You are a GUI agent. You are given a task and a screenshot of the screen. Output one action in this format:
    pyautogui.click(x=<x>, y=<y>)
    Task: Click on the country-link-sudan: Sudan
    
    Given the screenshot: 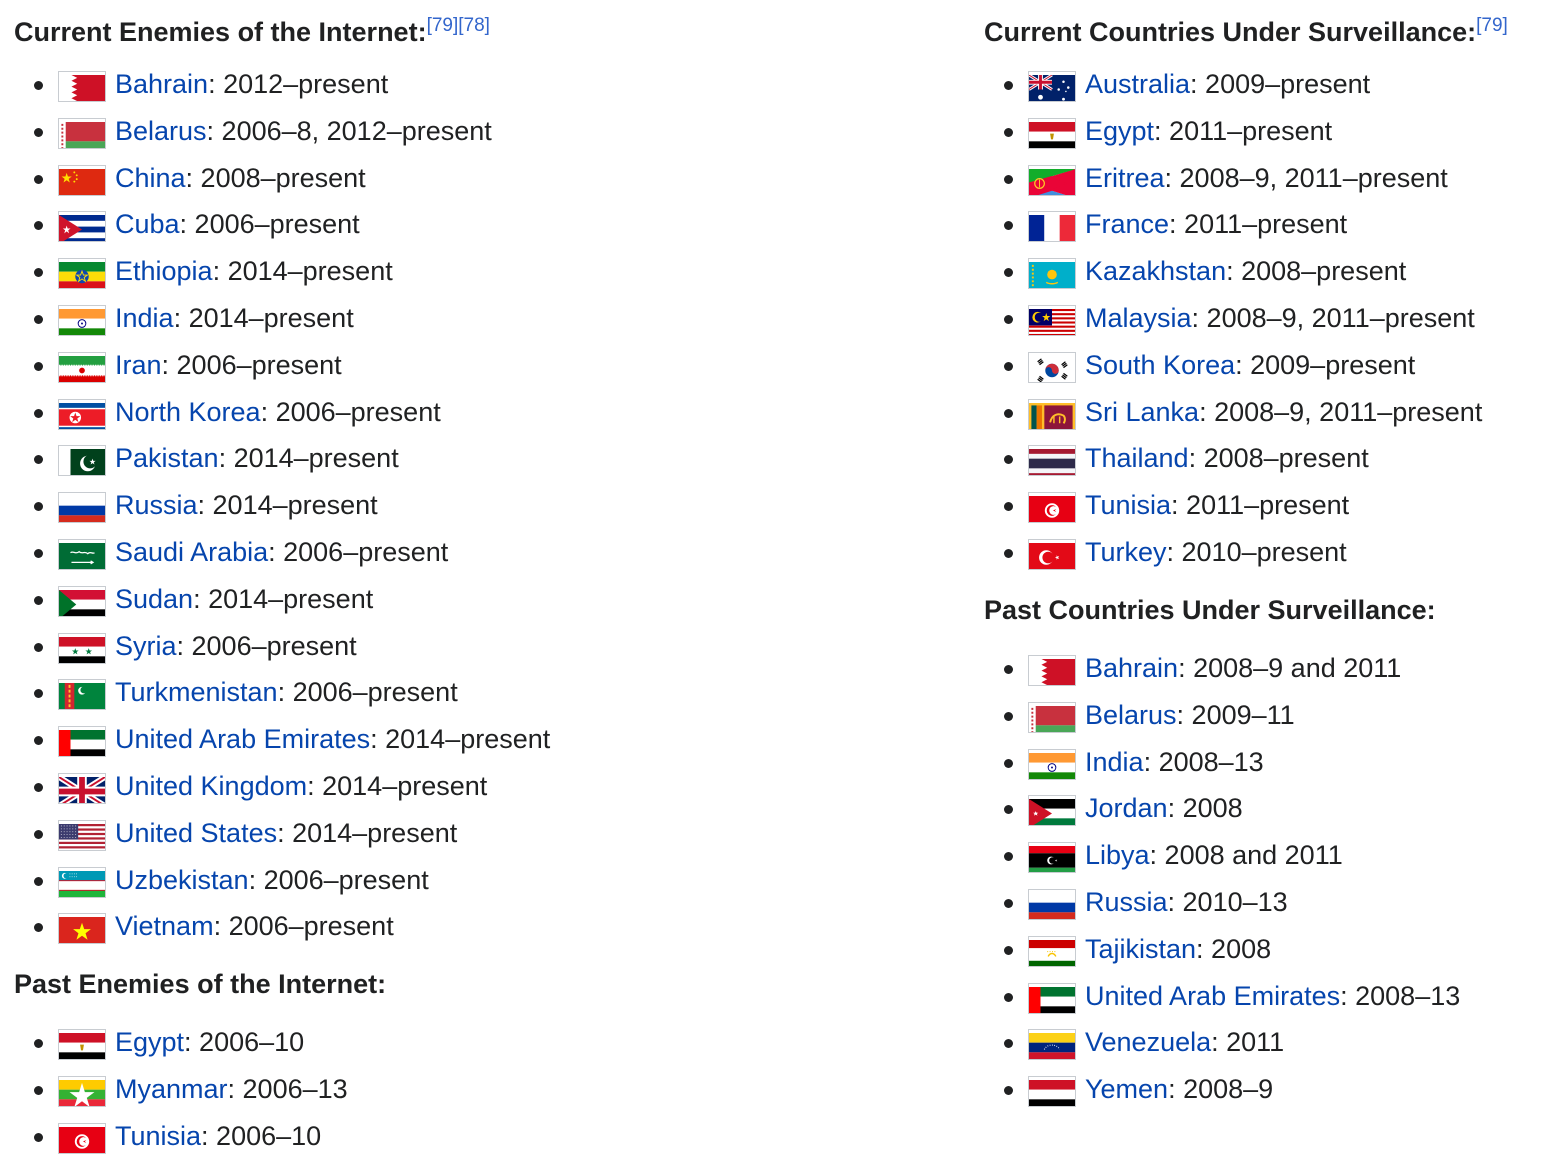 What is the action you would take?
    pyautogui.click(x=154, y=599)
    